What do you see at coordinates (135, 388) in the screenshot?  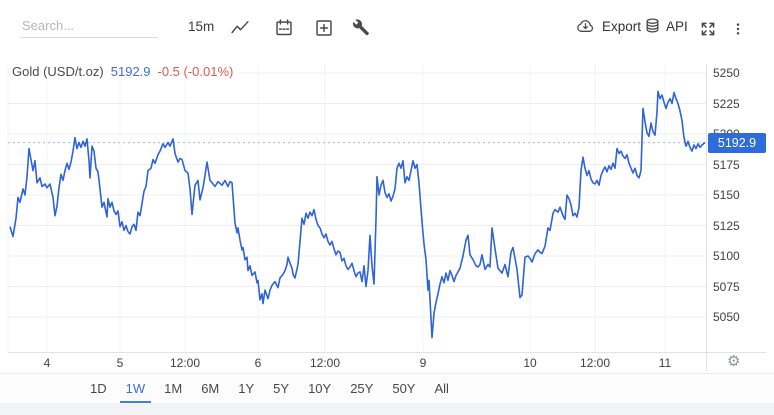 I see `tab-1w: 1W` at bounding box center [135, 388].